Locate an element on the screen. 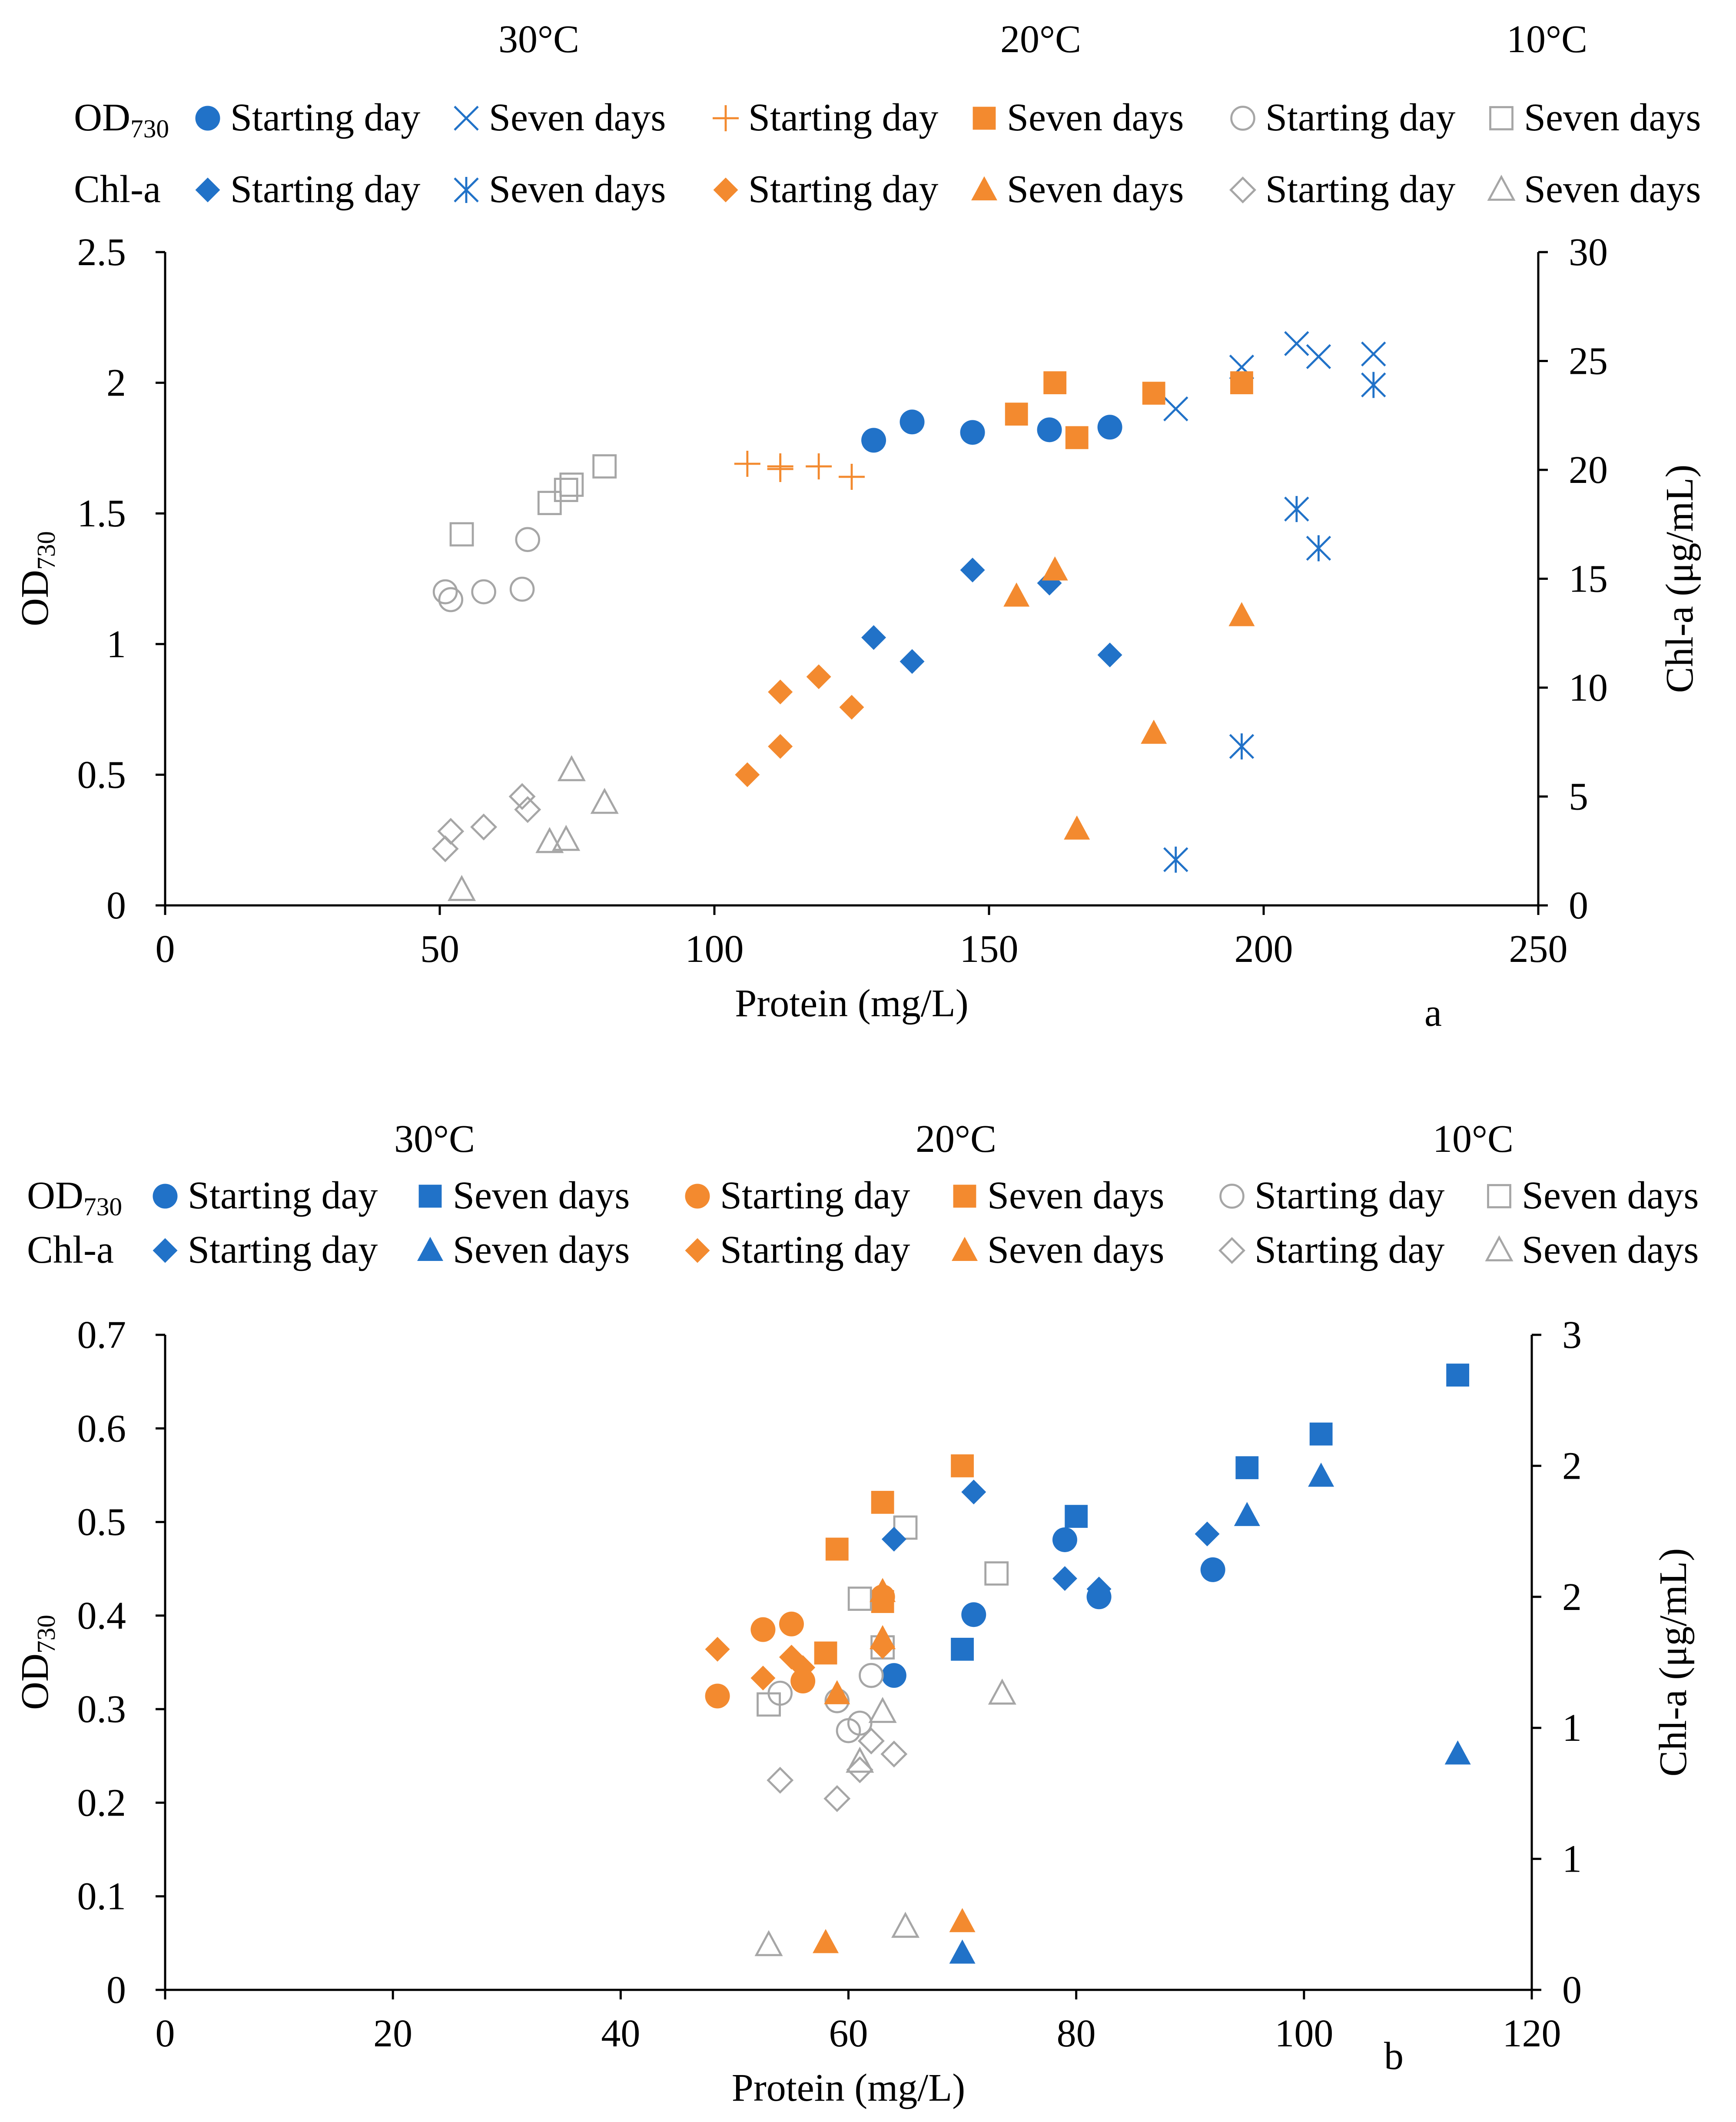 The width and height of the screenshot is (1736, 2122). legend-marker-square-open is located at coordinates (1499, 1196).